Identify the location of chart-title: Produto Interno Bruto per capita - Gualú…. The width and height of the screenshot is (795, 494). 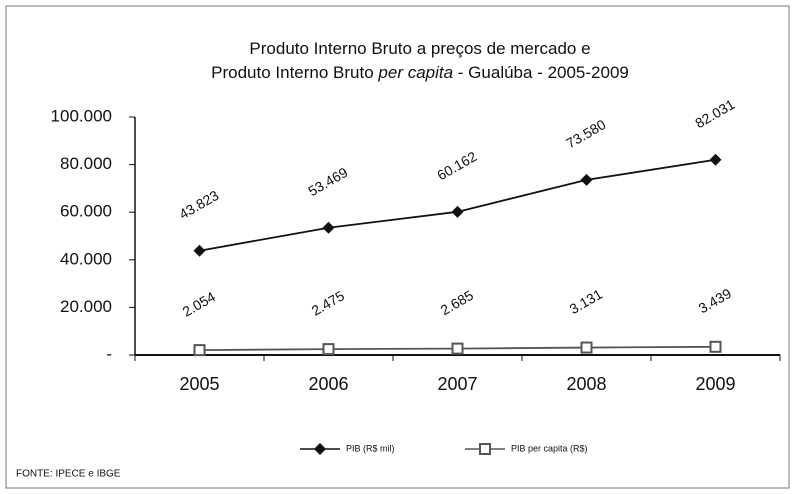
(420, 72).